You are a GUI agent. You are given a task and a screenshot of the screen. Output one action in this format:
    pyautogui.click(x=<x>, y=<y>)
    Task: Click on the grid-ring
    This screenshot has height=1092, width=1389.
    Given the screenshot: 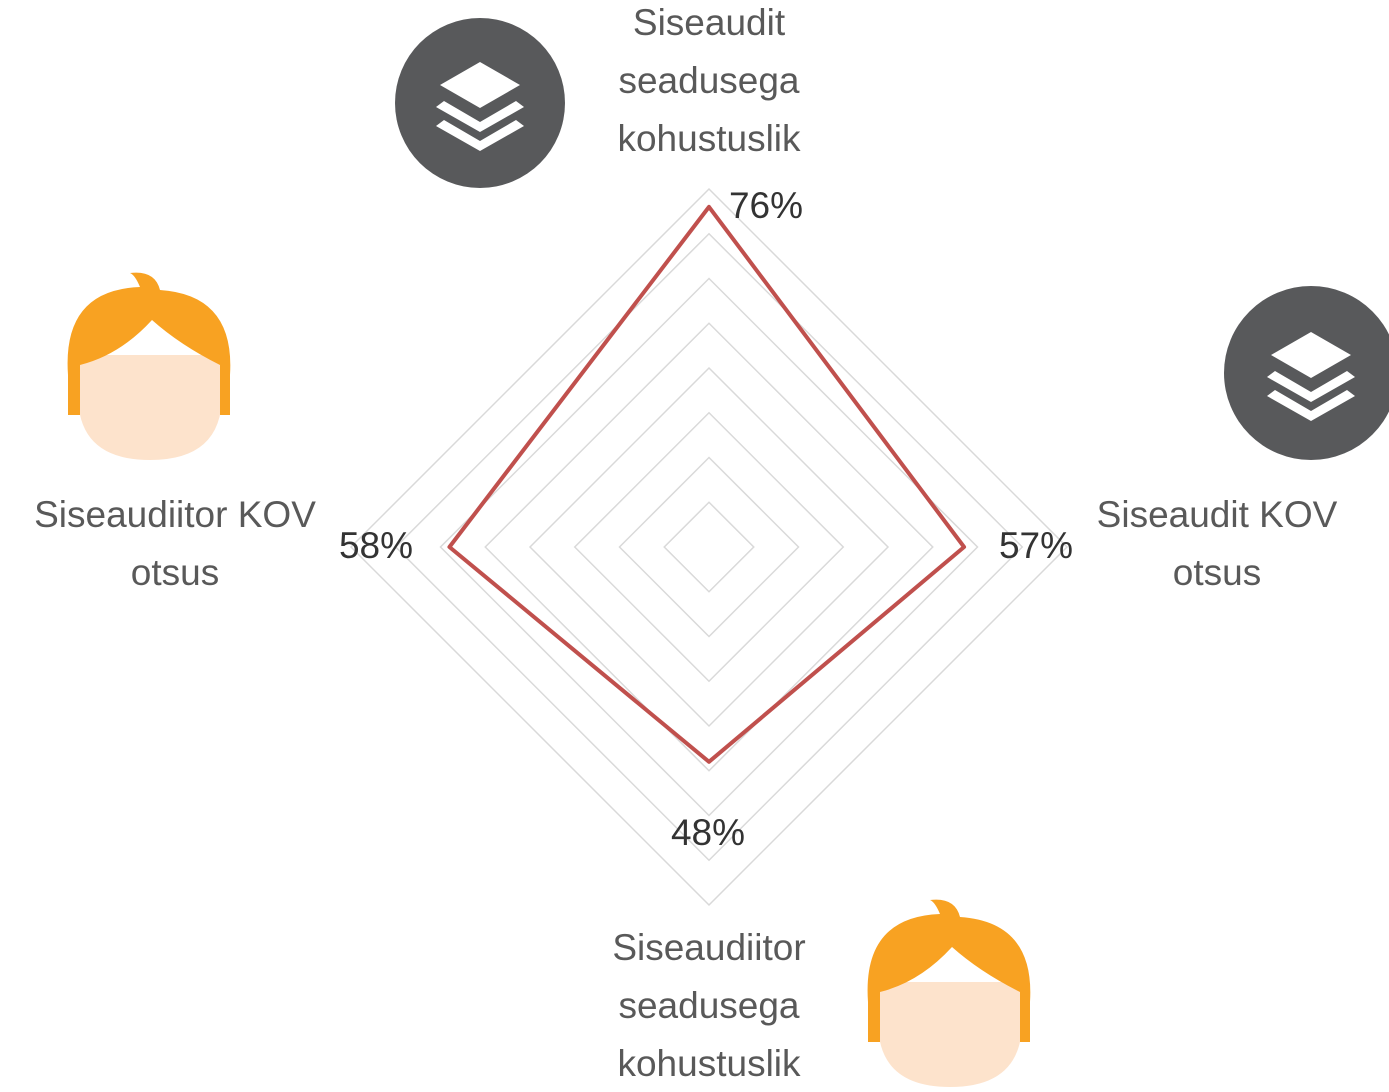 What is the action you would take?
    pyautogui.click(x=709, y=547)
    